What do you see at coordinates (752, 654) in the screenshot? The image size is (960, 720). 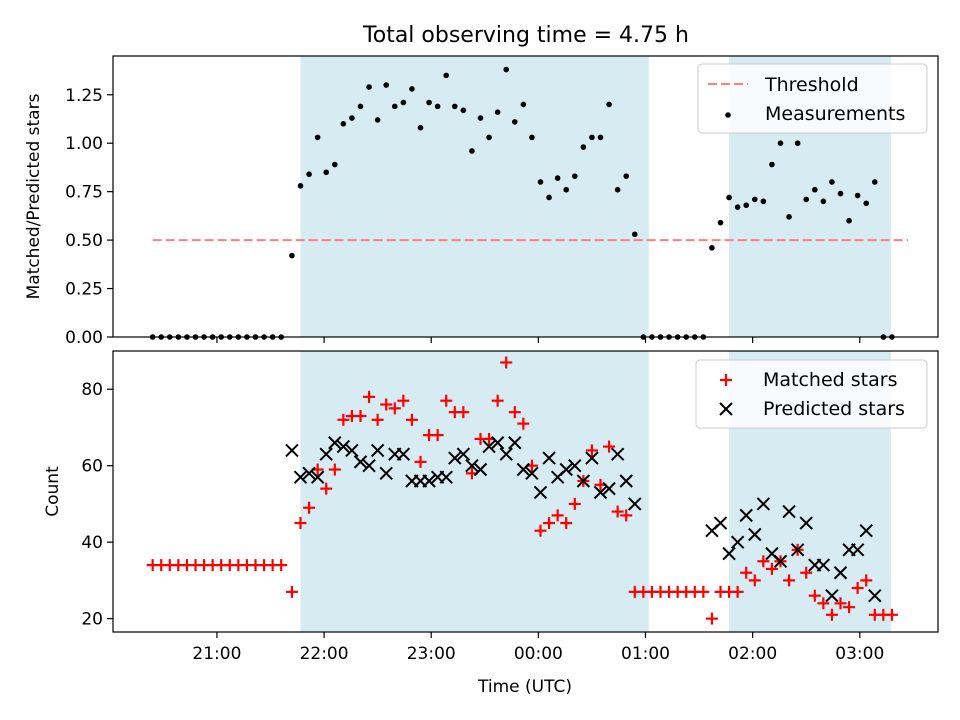 I see `x-tick-label: 02:00` at bounding box center [752, 654].